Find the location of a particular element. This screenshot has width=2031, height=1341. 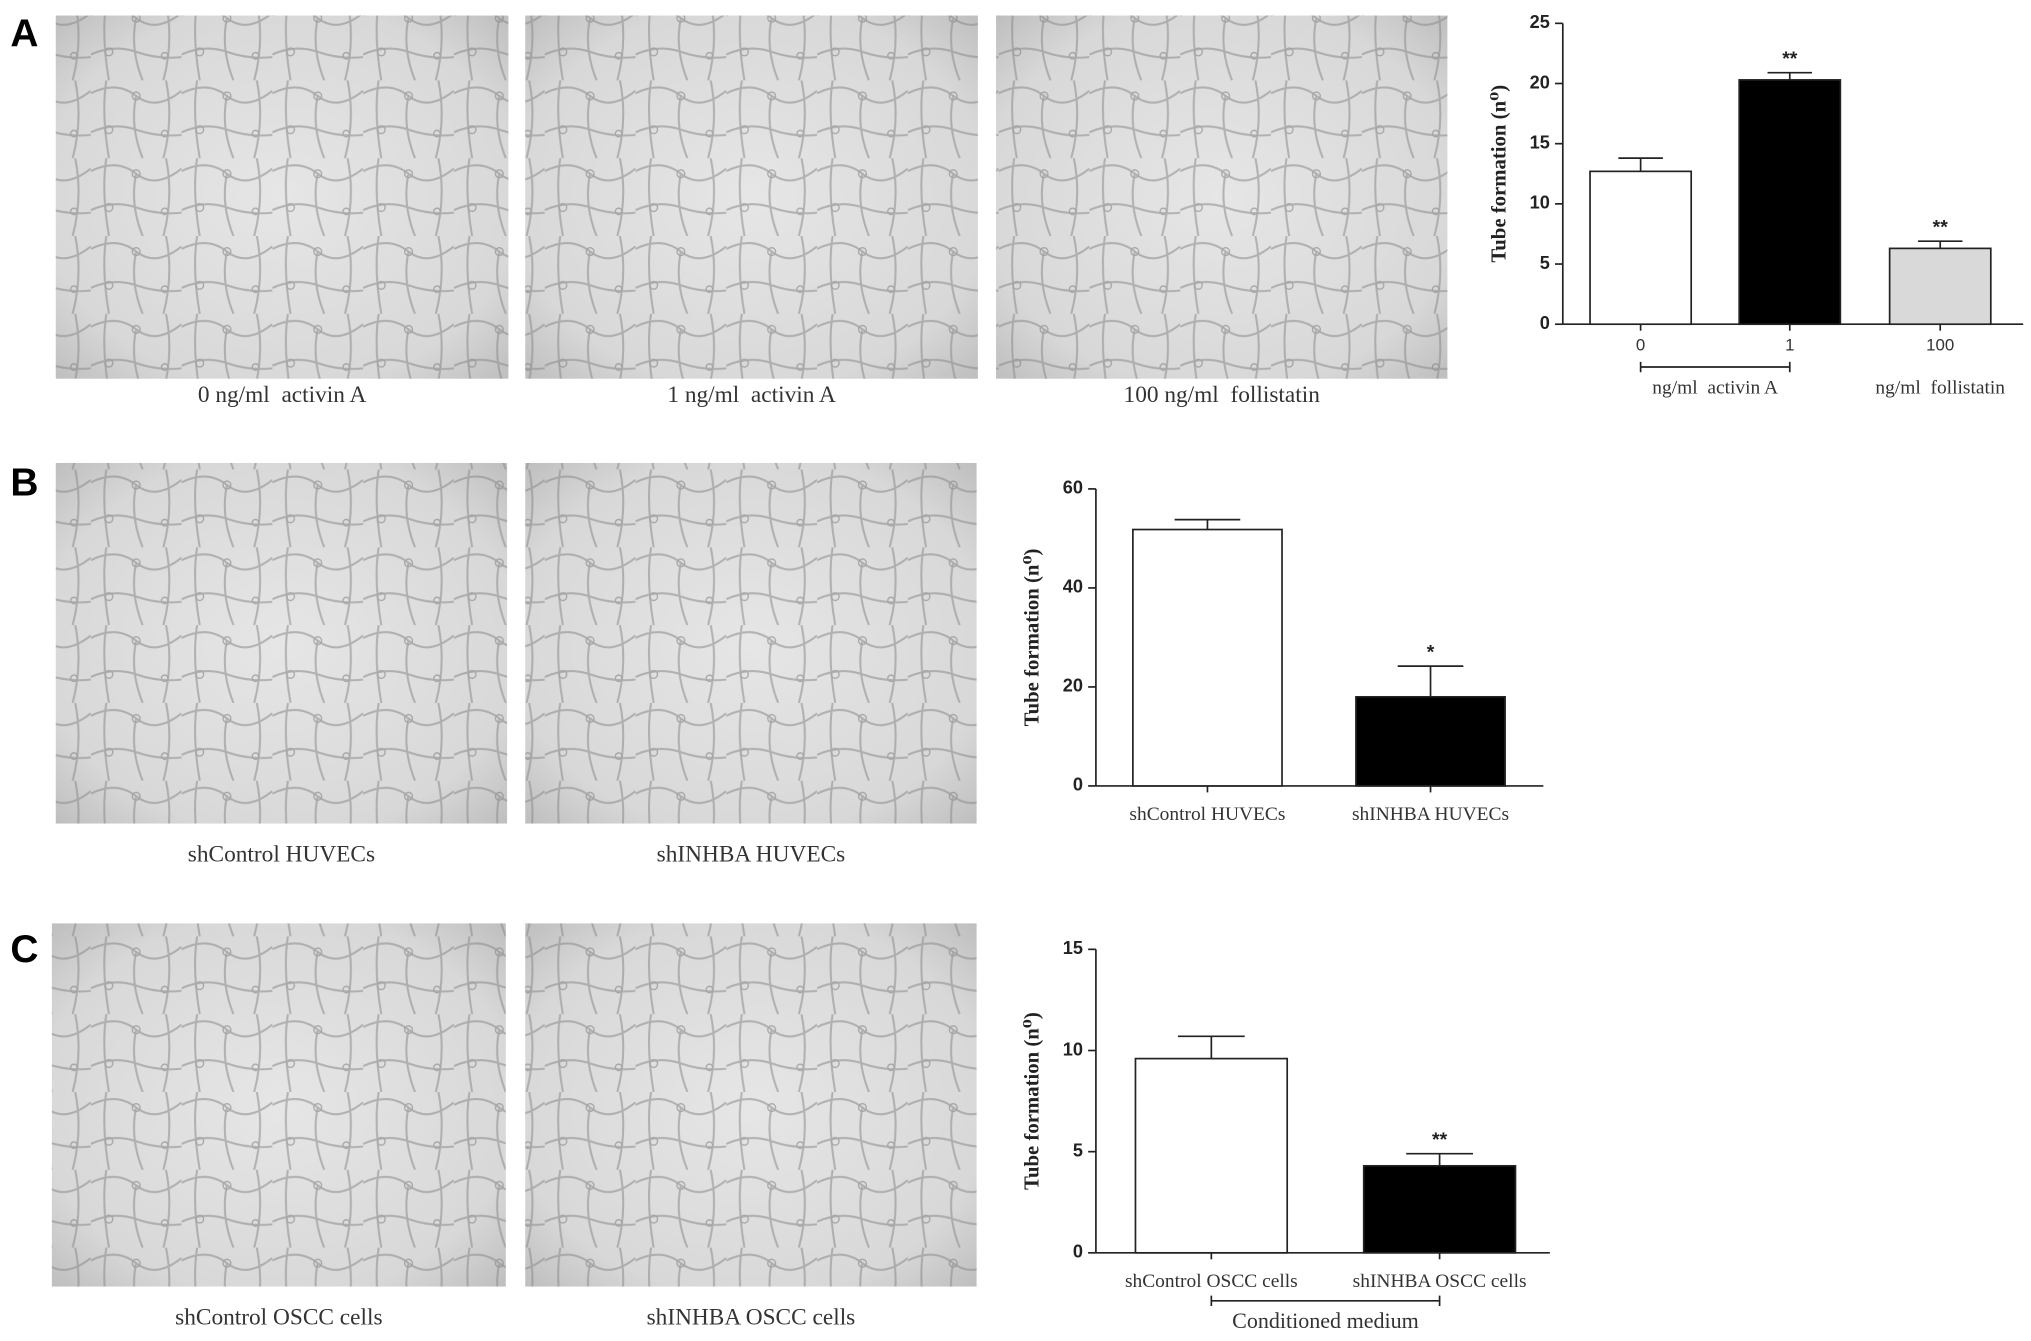

image-caption: 100 ng/ml follistatin is located at coordinates (1222, 395).